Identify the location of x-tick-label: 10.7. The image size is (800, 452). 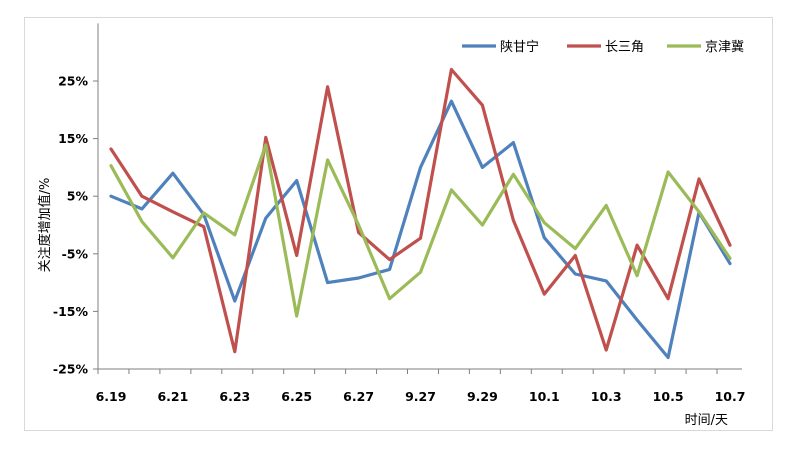
(730, 396).